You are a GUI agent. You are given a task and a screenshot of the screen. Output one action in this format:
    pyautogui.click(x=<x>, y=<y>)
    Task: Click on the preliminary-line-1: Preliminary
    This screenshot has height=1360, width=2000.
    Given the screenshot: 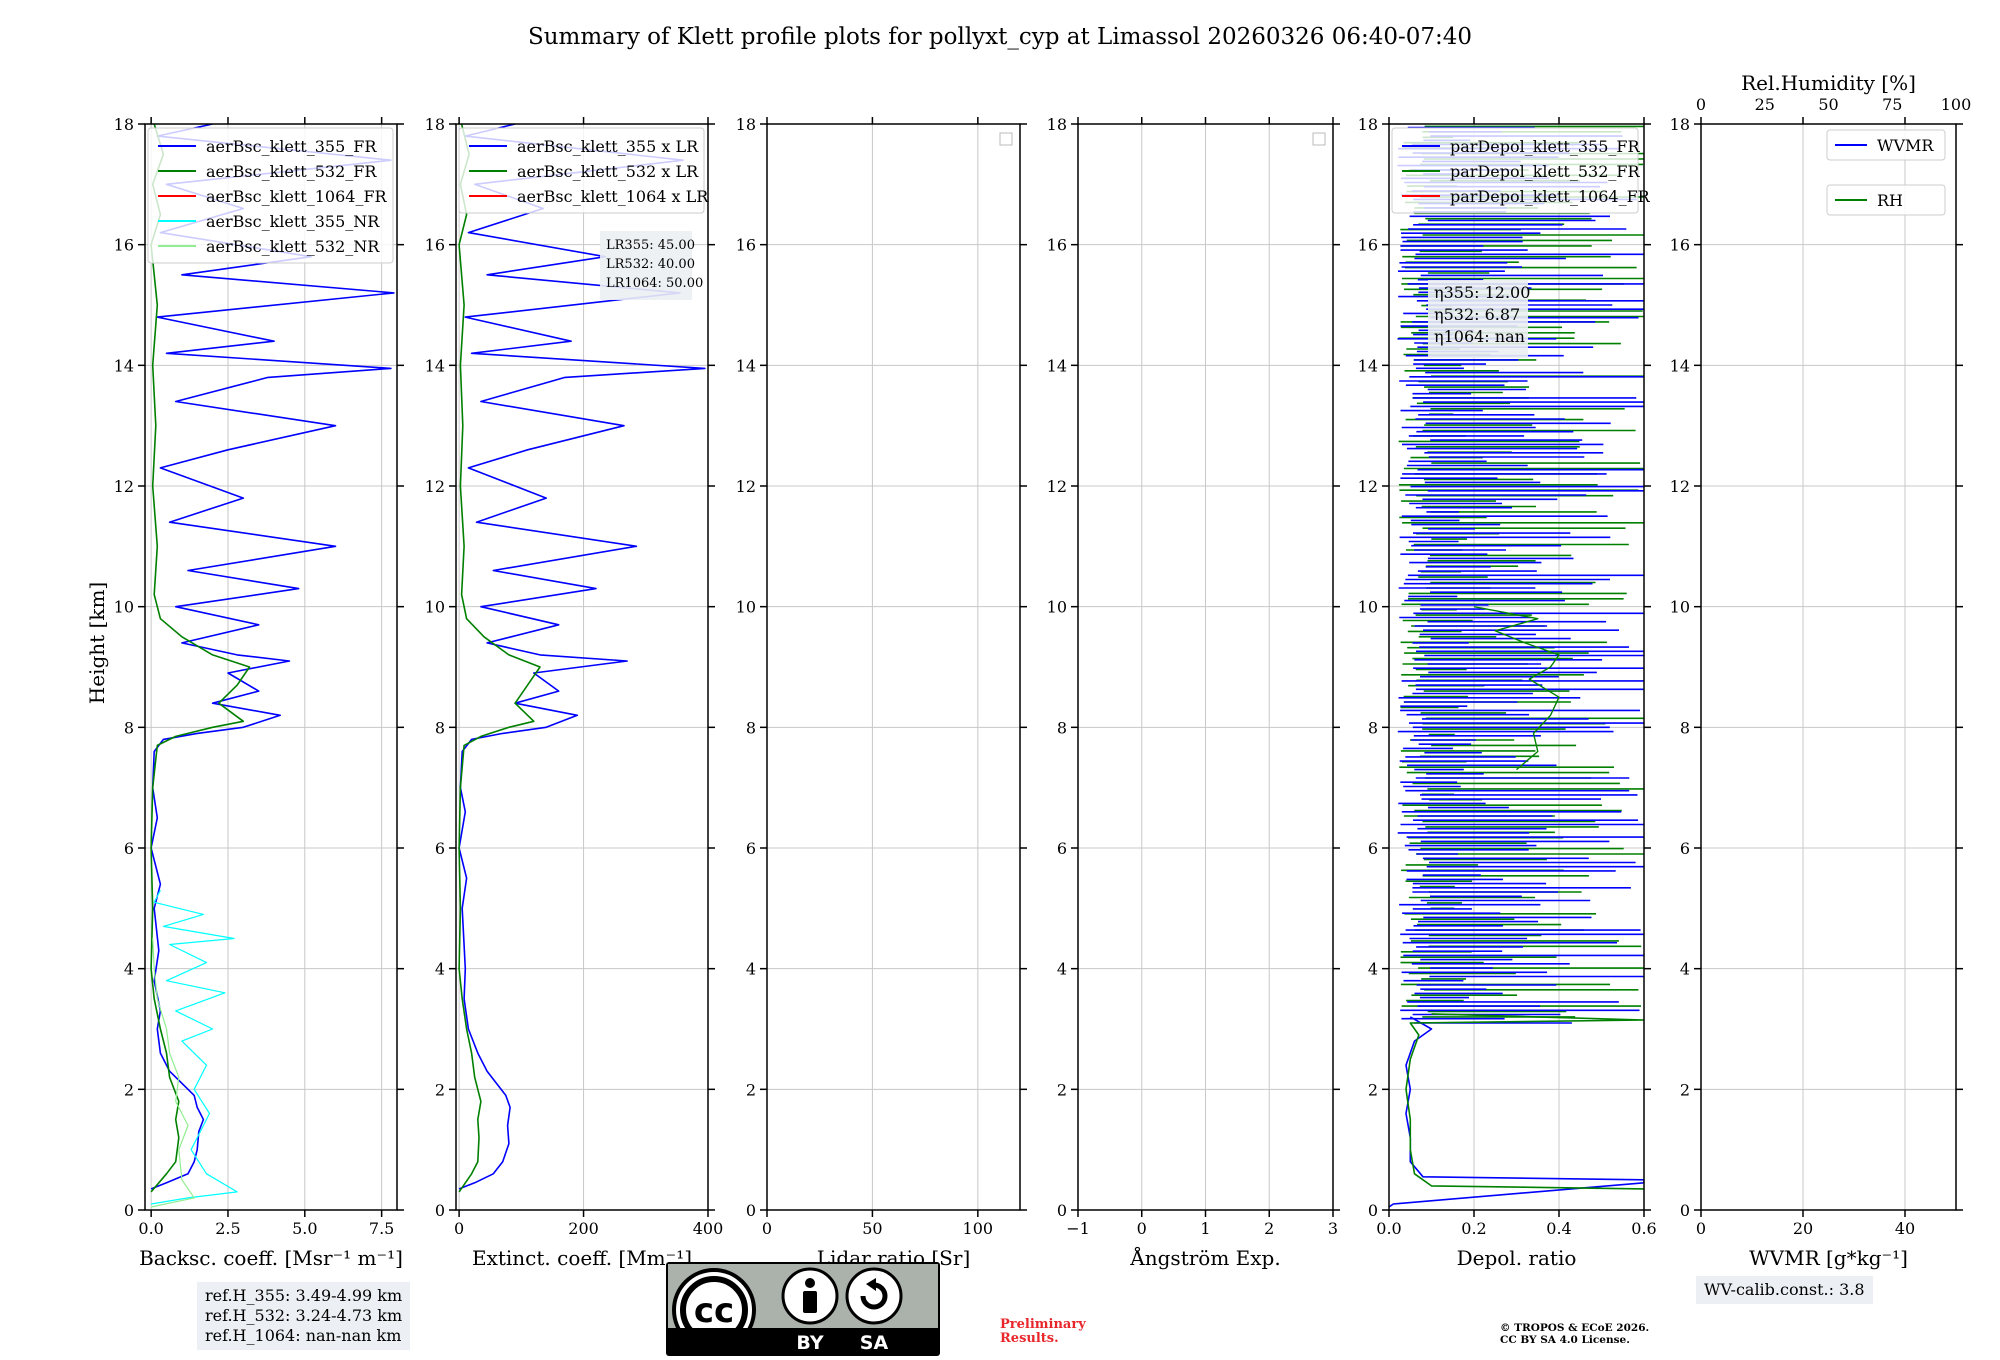 What is the action you would take?
    pyautogui.click(x=1043, y=1324)
    